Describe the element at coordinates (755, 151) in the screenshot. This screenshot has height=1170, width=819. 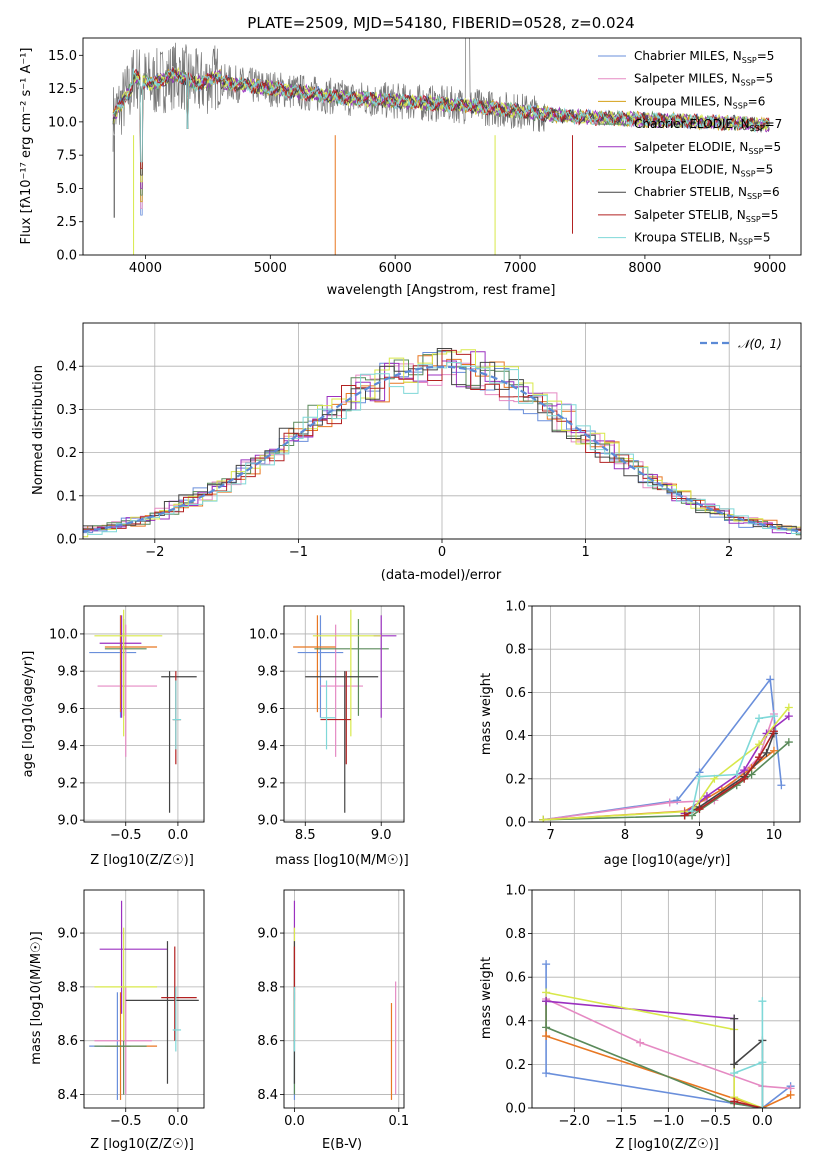
I see `spectrum-legend-sub-4: SSP` at that location.